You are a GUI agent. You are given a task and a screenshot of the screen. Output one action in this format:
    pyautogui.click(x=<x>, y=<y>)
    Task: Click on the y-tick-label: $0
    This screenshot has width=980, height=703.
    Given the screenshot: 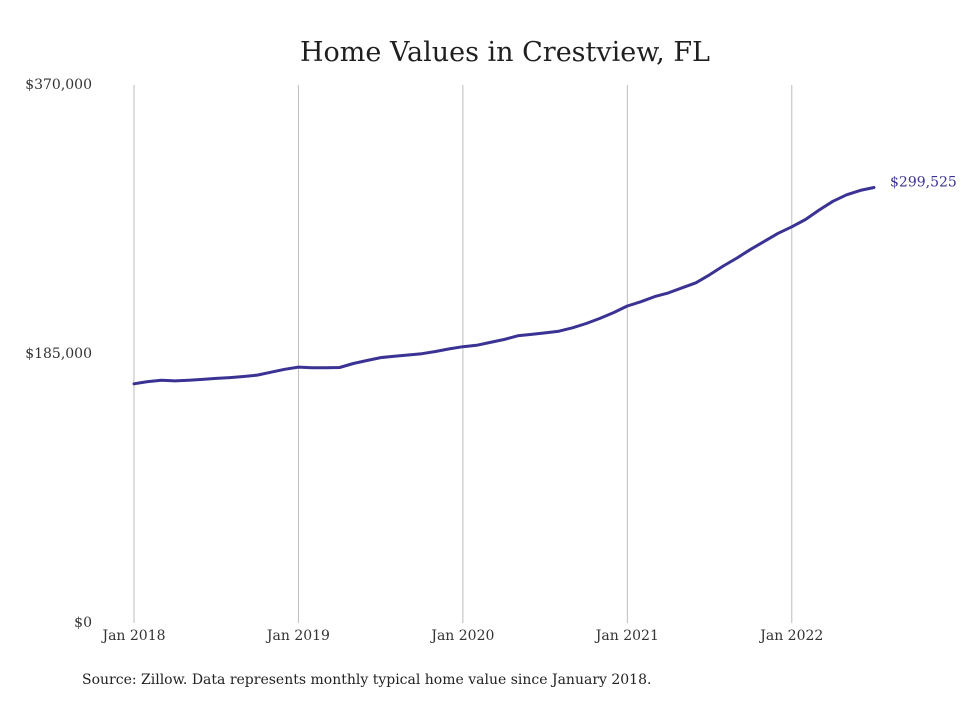 What is the action you would take?
    pyautogui.click(x=83, y=623)
    